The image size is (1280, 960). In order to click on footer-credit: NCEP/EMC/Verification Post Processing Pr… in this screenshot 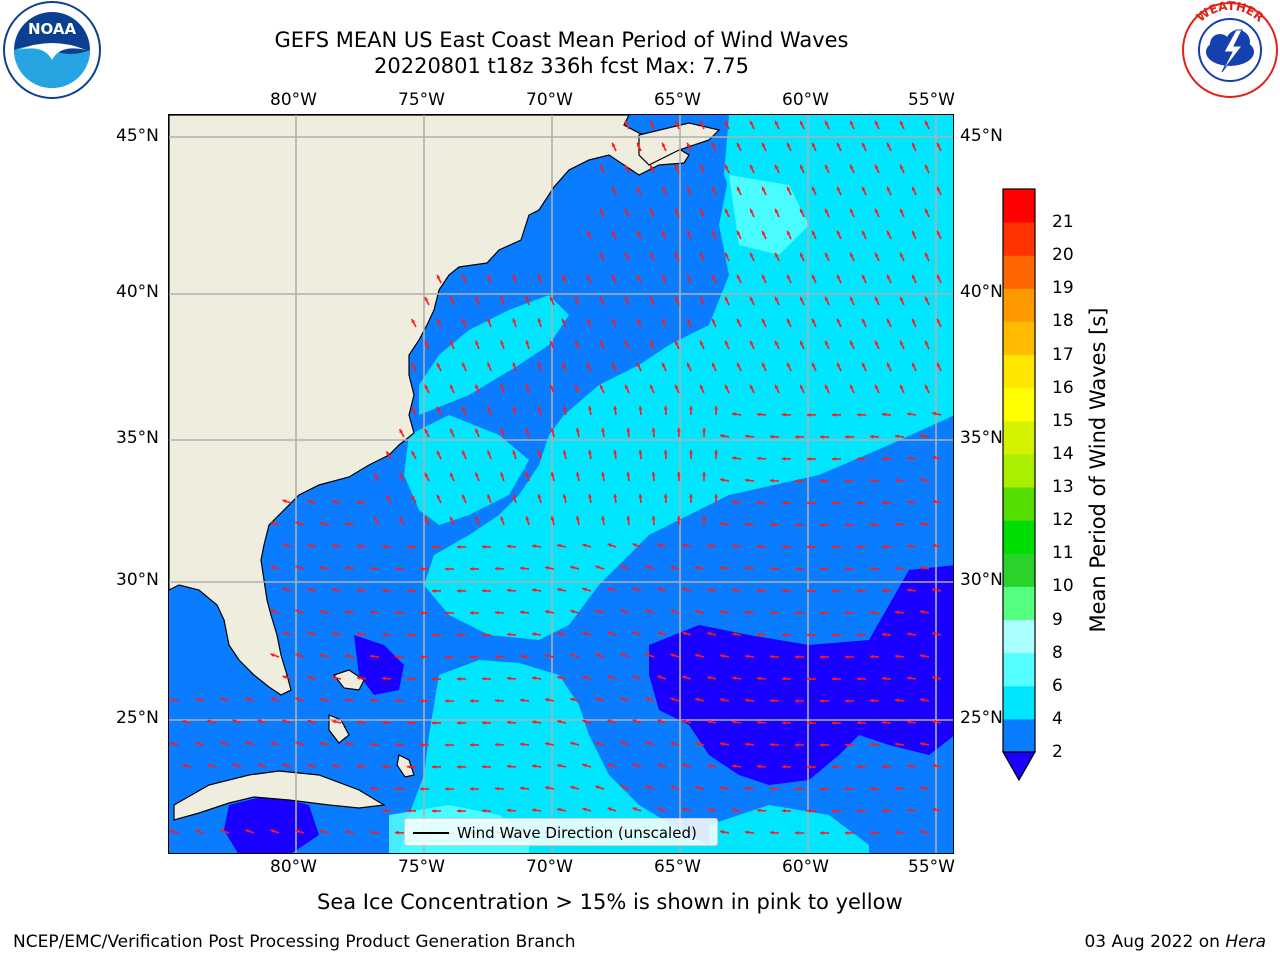, I will do `click(294, 942)`.